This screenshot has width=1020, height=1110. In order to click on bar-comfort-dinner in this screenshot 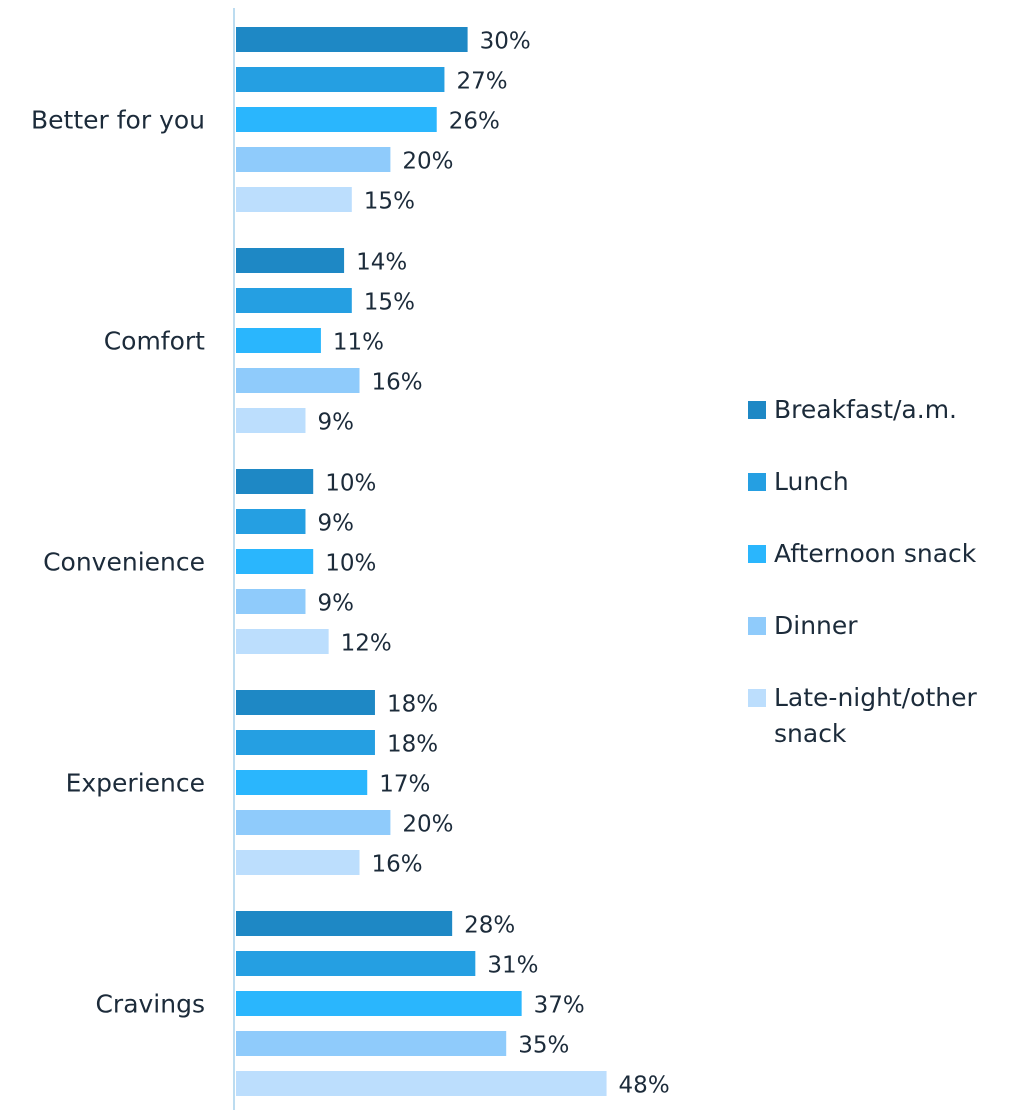, I will do `click(298, 380)`.